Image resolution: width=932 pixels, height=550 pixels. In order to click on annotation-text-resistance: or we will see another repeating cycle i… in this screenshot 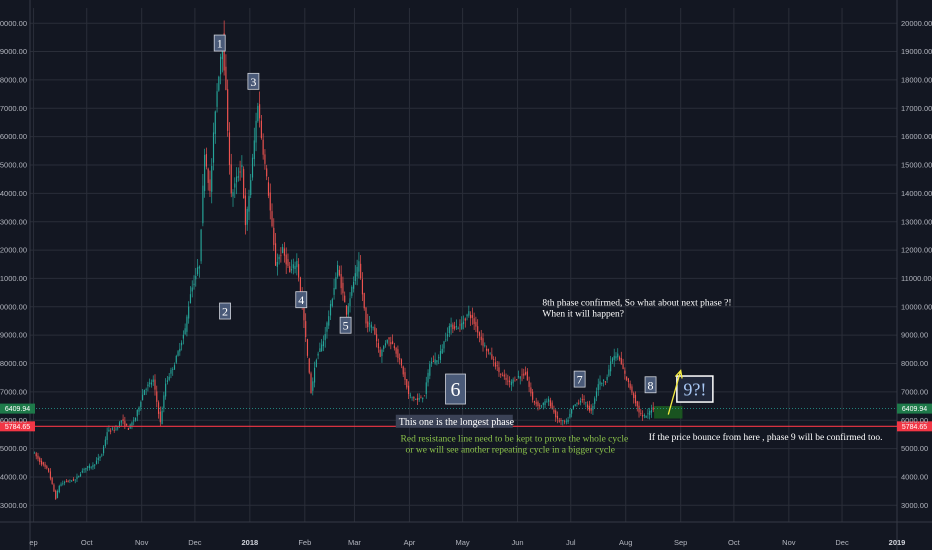, I will do `click(510, 450)`.